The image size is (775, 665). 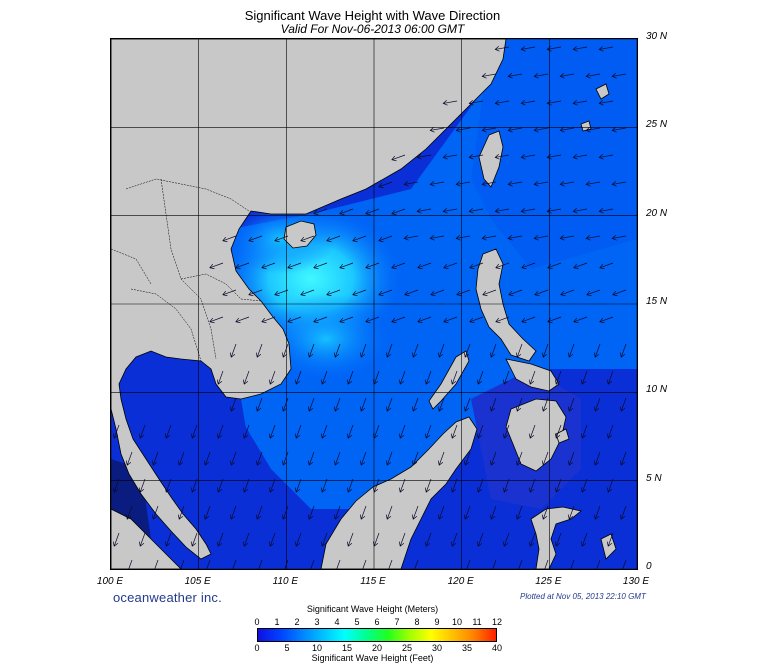 What do you see at coordinates (497, 622) in the screenshot?
I see `colorbar-meter-tick: 12` at bounding box center [497, 622].